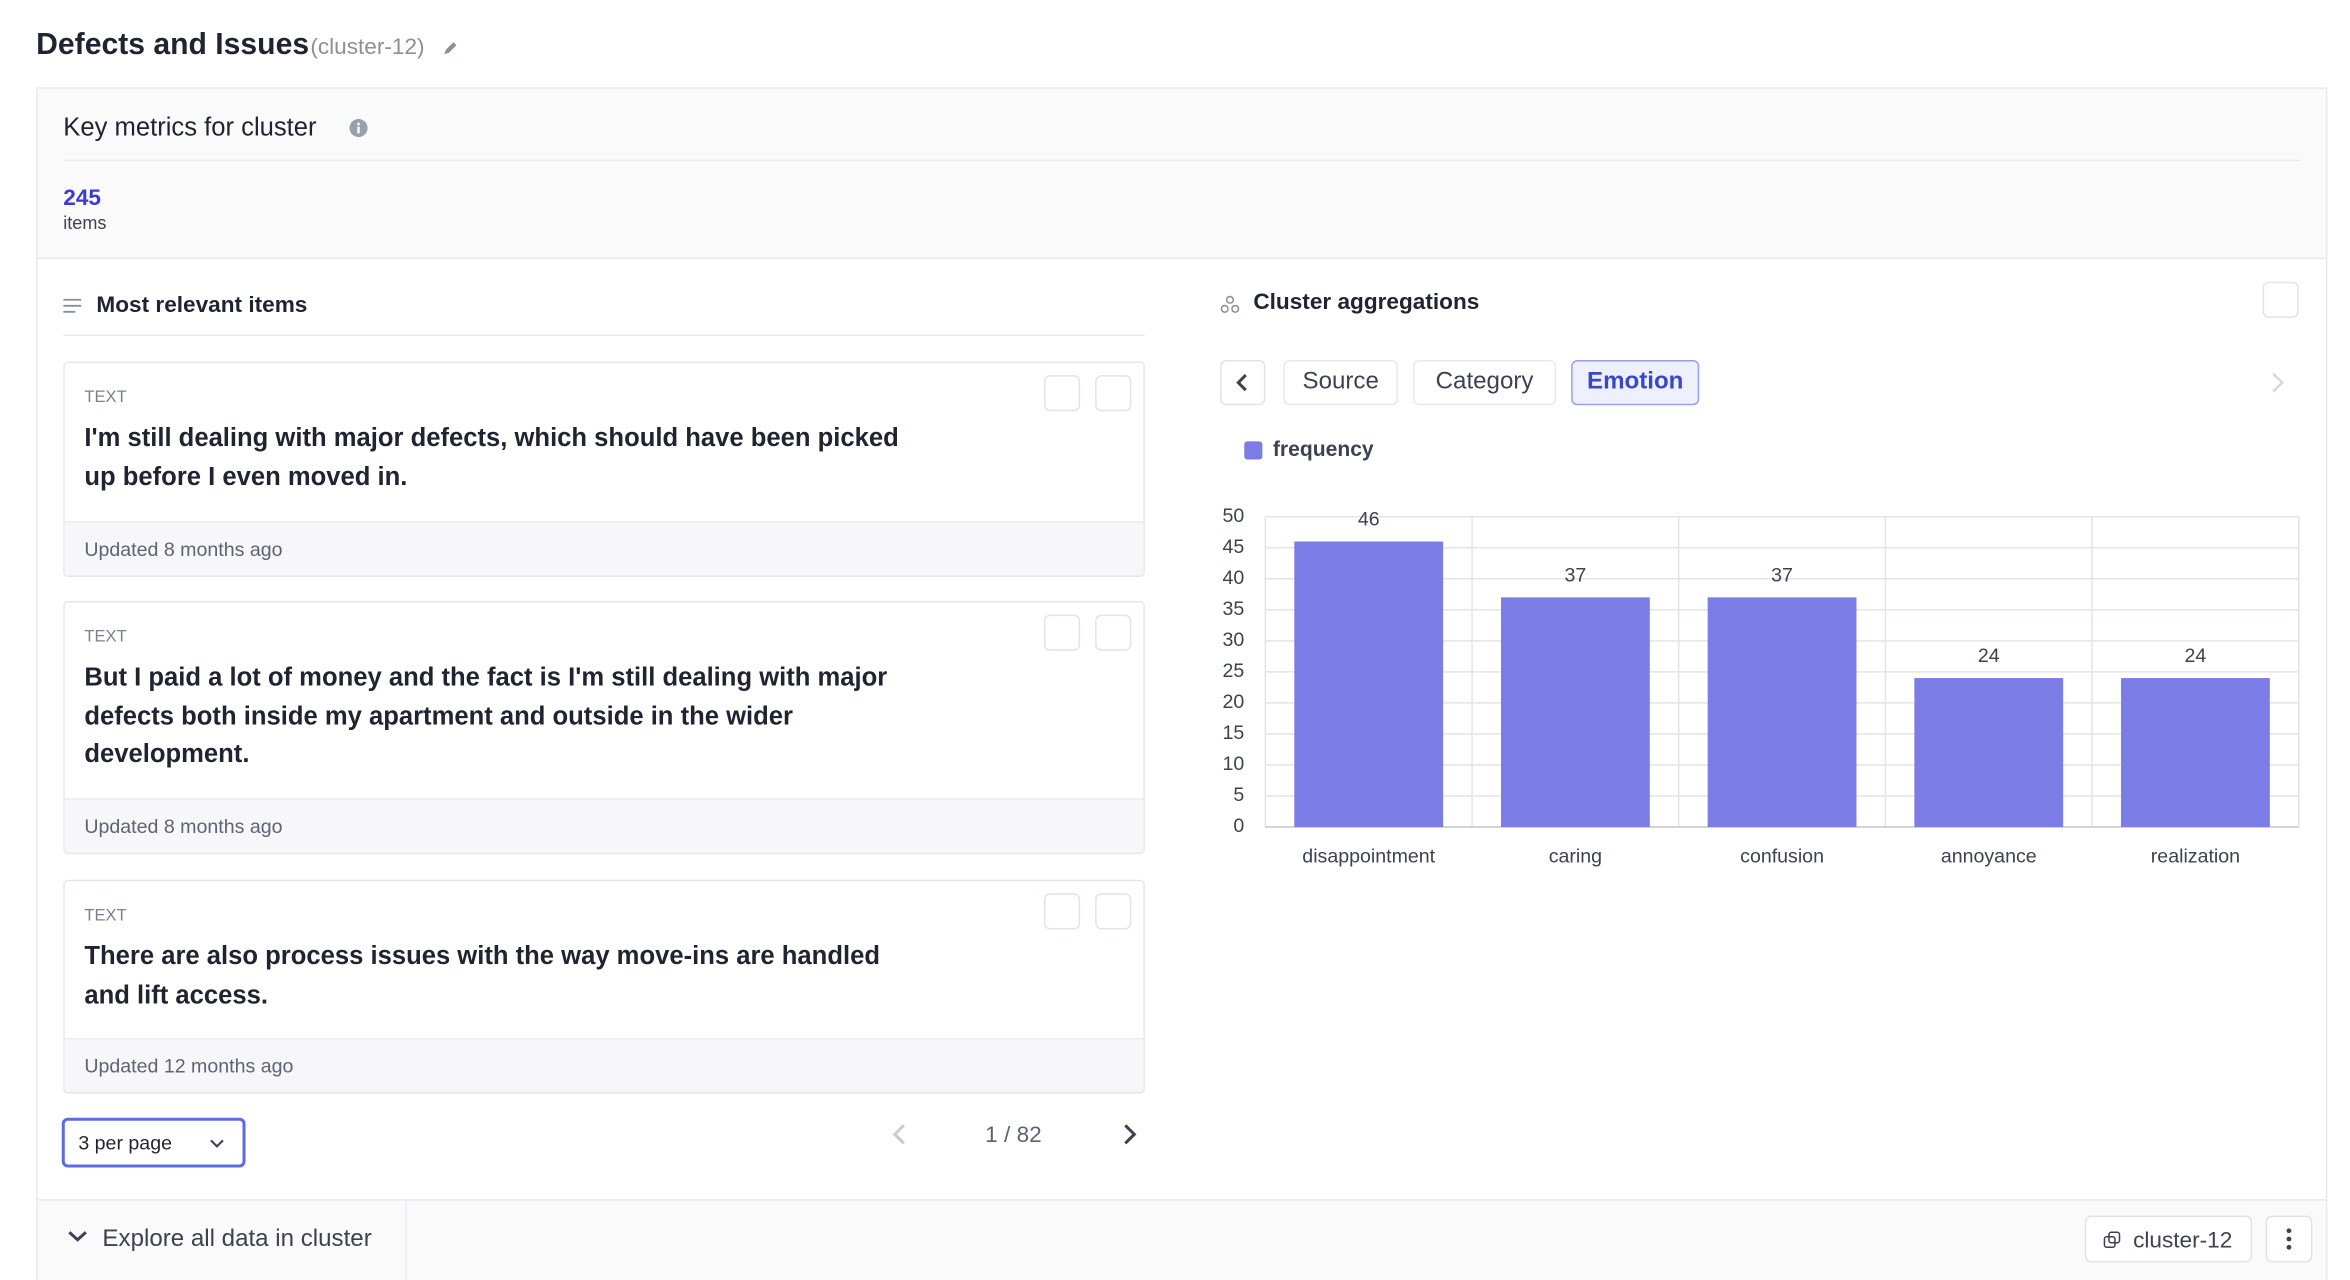 The width and height of the screenshot is (2350, 1280). I want to click on more-menu, so click(2289, 1239).